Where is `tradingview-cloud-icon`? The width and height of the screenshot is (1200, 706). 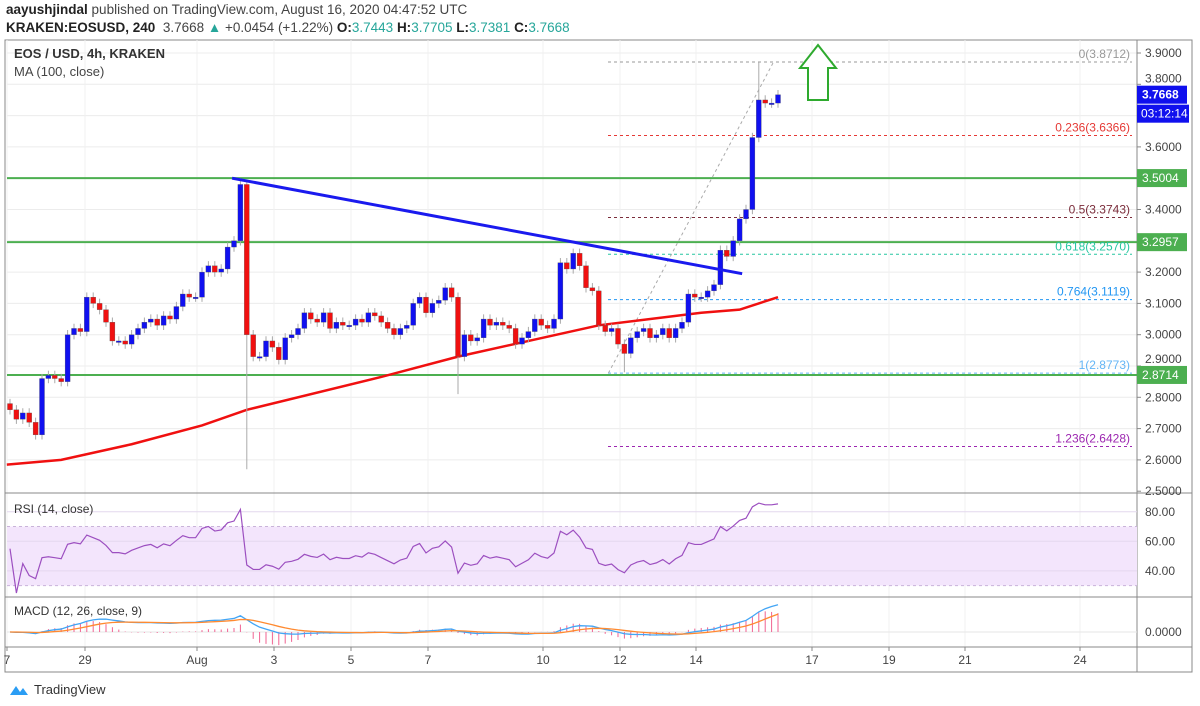
tradingview-cloud-icon is located at coordinates (19, 690).